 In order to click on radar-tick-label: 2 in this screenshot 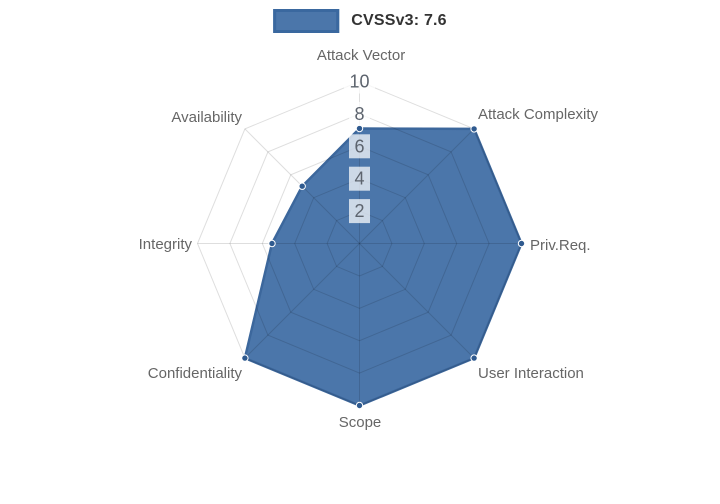, I will do `click(359, 211)`.